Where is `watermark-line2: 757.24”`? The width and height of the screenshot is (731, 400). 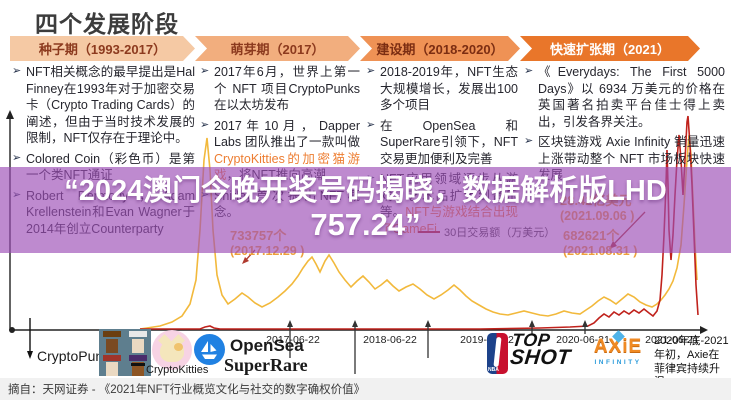
watermark-line2: 757.24” is located at coordinates (365, 224).